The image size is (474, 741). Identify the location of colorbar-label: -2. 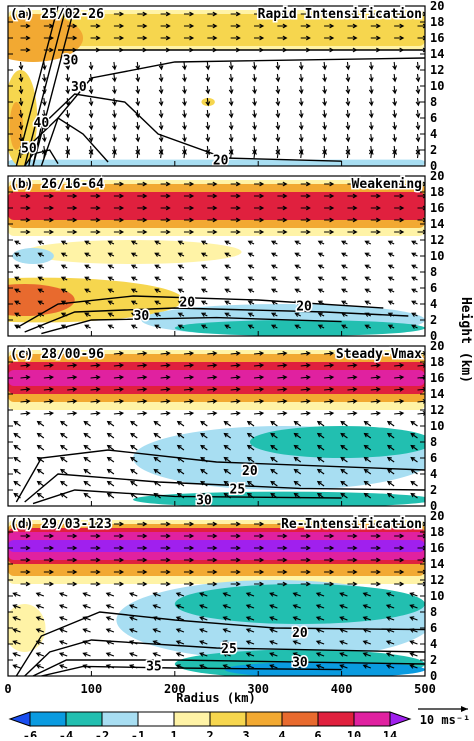
(102, 733).